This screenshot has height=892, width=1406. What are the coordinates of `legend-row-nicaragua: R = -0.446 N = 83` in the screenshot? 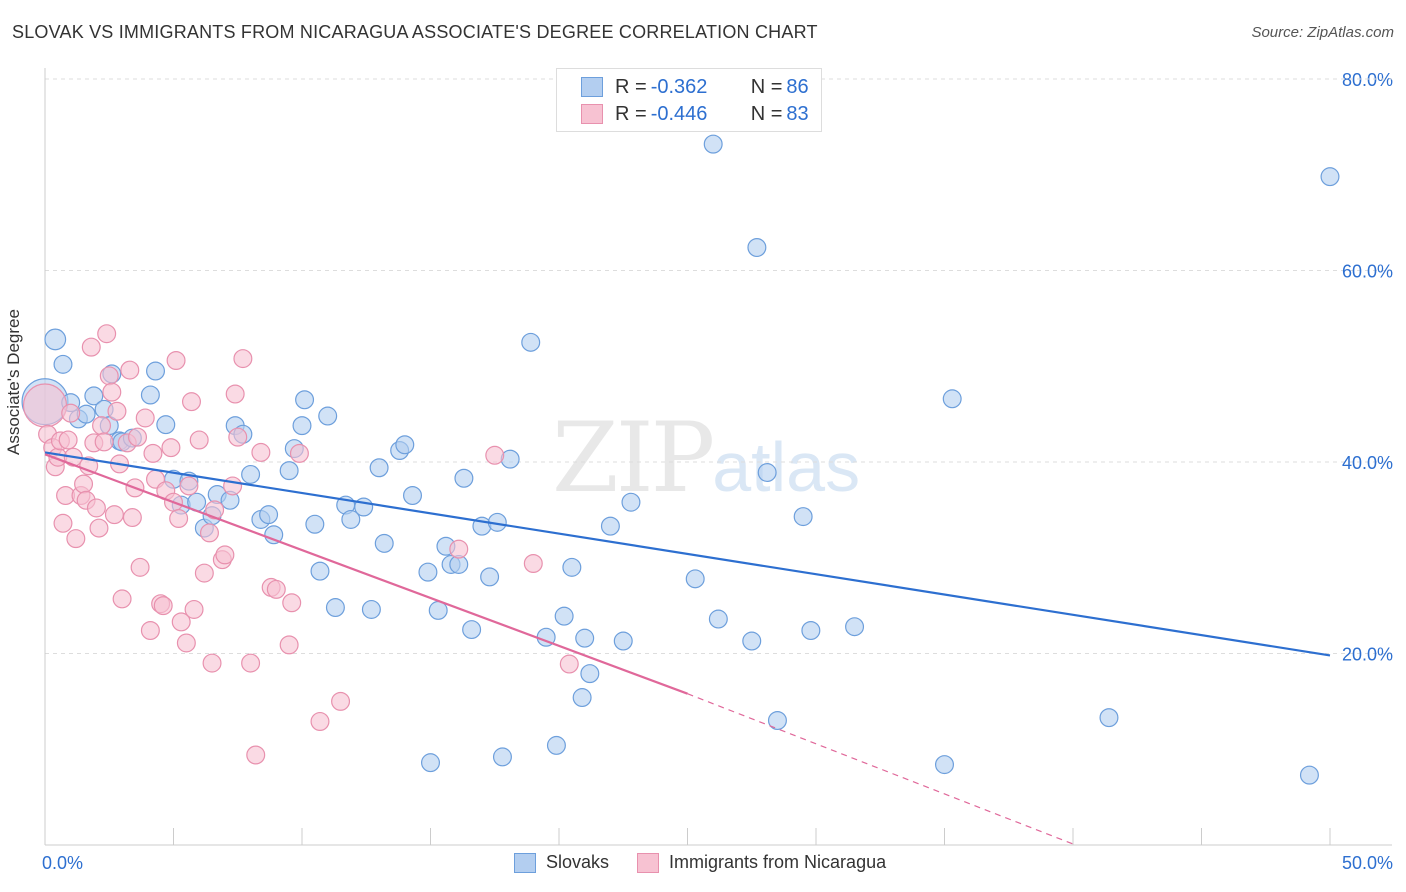 It's located at (695, 114).